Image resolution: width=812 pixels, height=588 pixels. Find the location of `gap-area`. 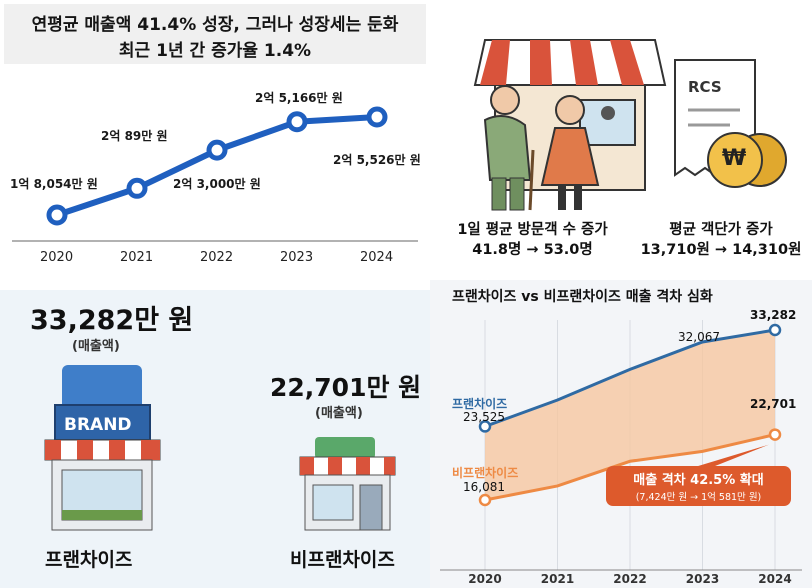

gap-area is located at coordinates (630, 415).